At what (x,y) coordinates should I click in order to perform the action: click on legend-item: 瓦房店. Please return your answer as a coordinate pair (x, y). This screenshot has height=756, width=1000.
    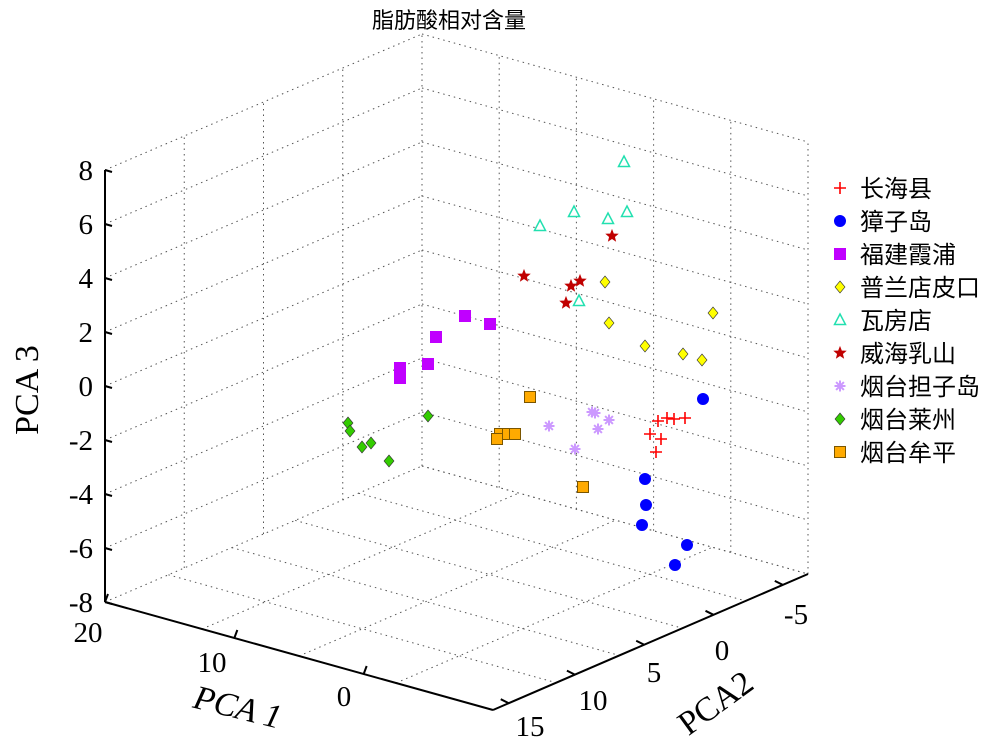
    Looking at the image, I should click on (882, 321).